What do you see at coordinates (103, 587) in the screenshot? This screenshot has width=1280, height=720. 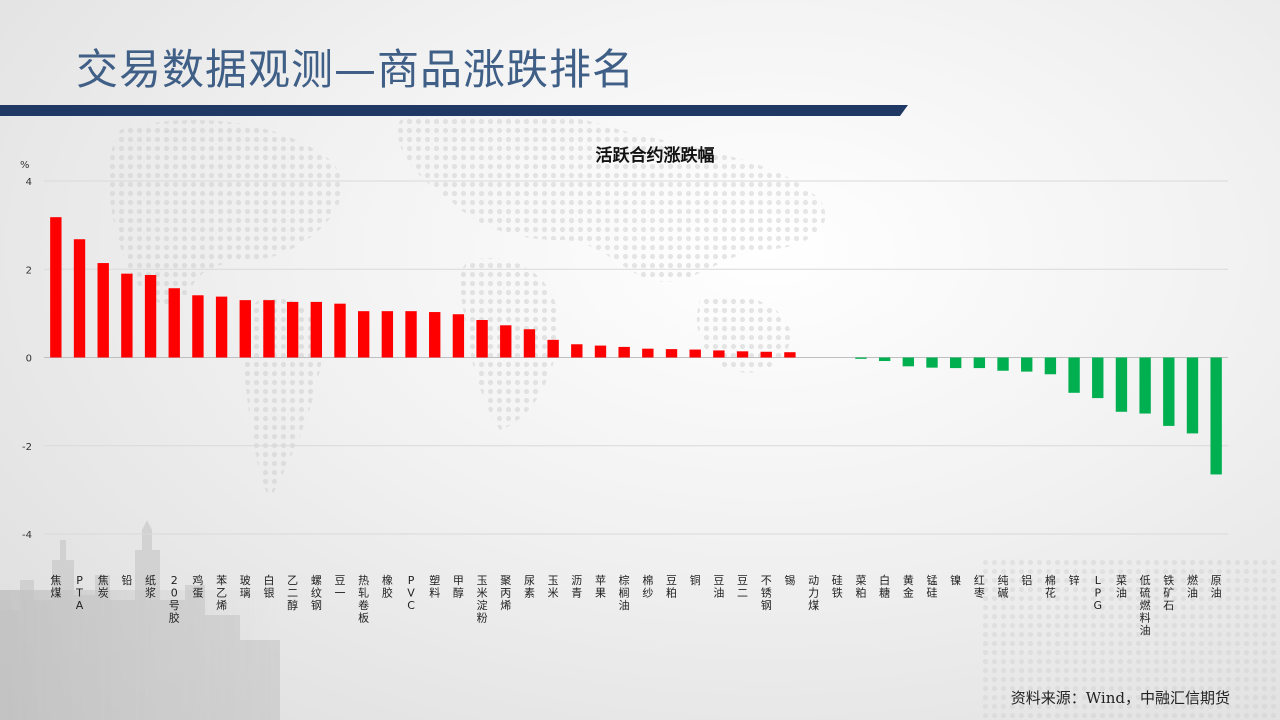 I see `x-category-label: 焦炭` at bounding box center [103, 587].